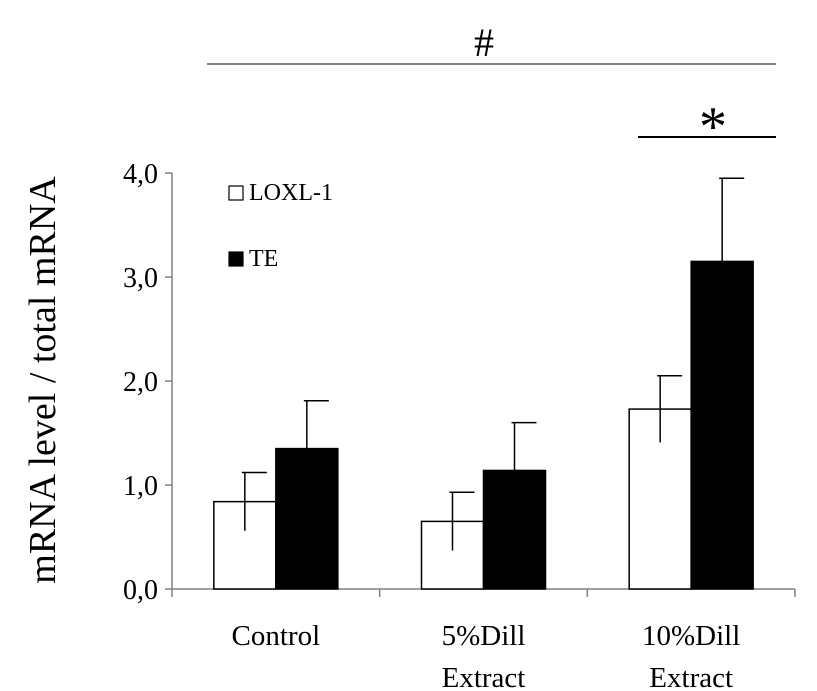  I want to click on y-tick-label: 0,0, so click(140, 590).